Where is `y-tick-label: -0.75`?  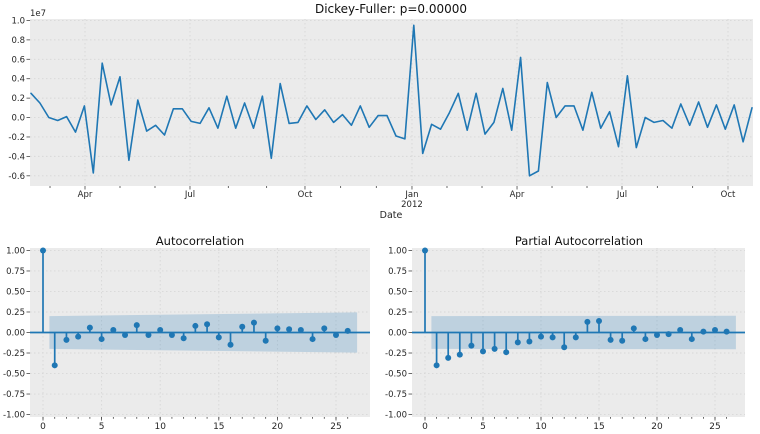
y-tick-label: -0.75 is located at coordinates (14, 395).